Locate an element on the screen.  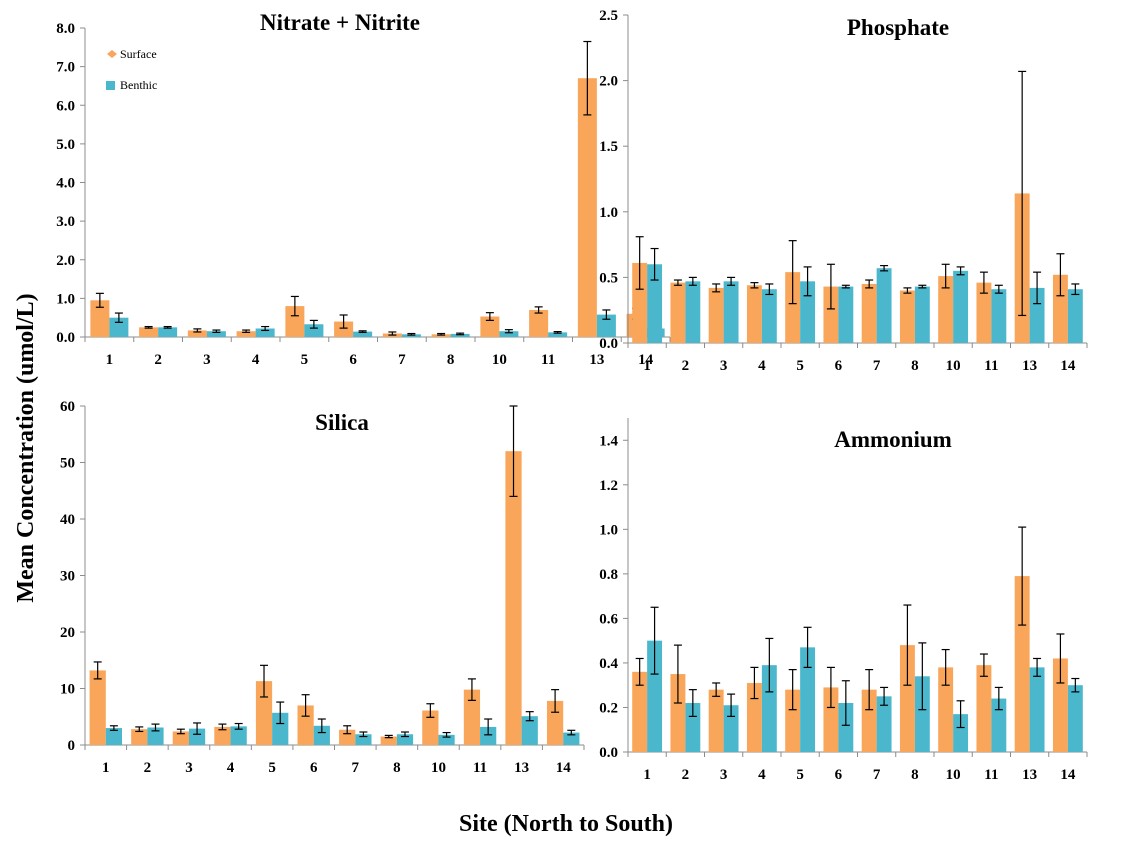
y-tick-label: 6.0 is located at coordinates (65, 106).